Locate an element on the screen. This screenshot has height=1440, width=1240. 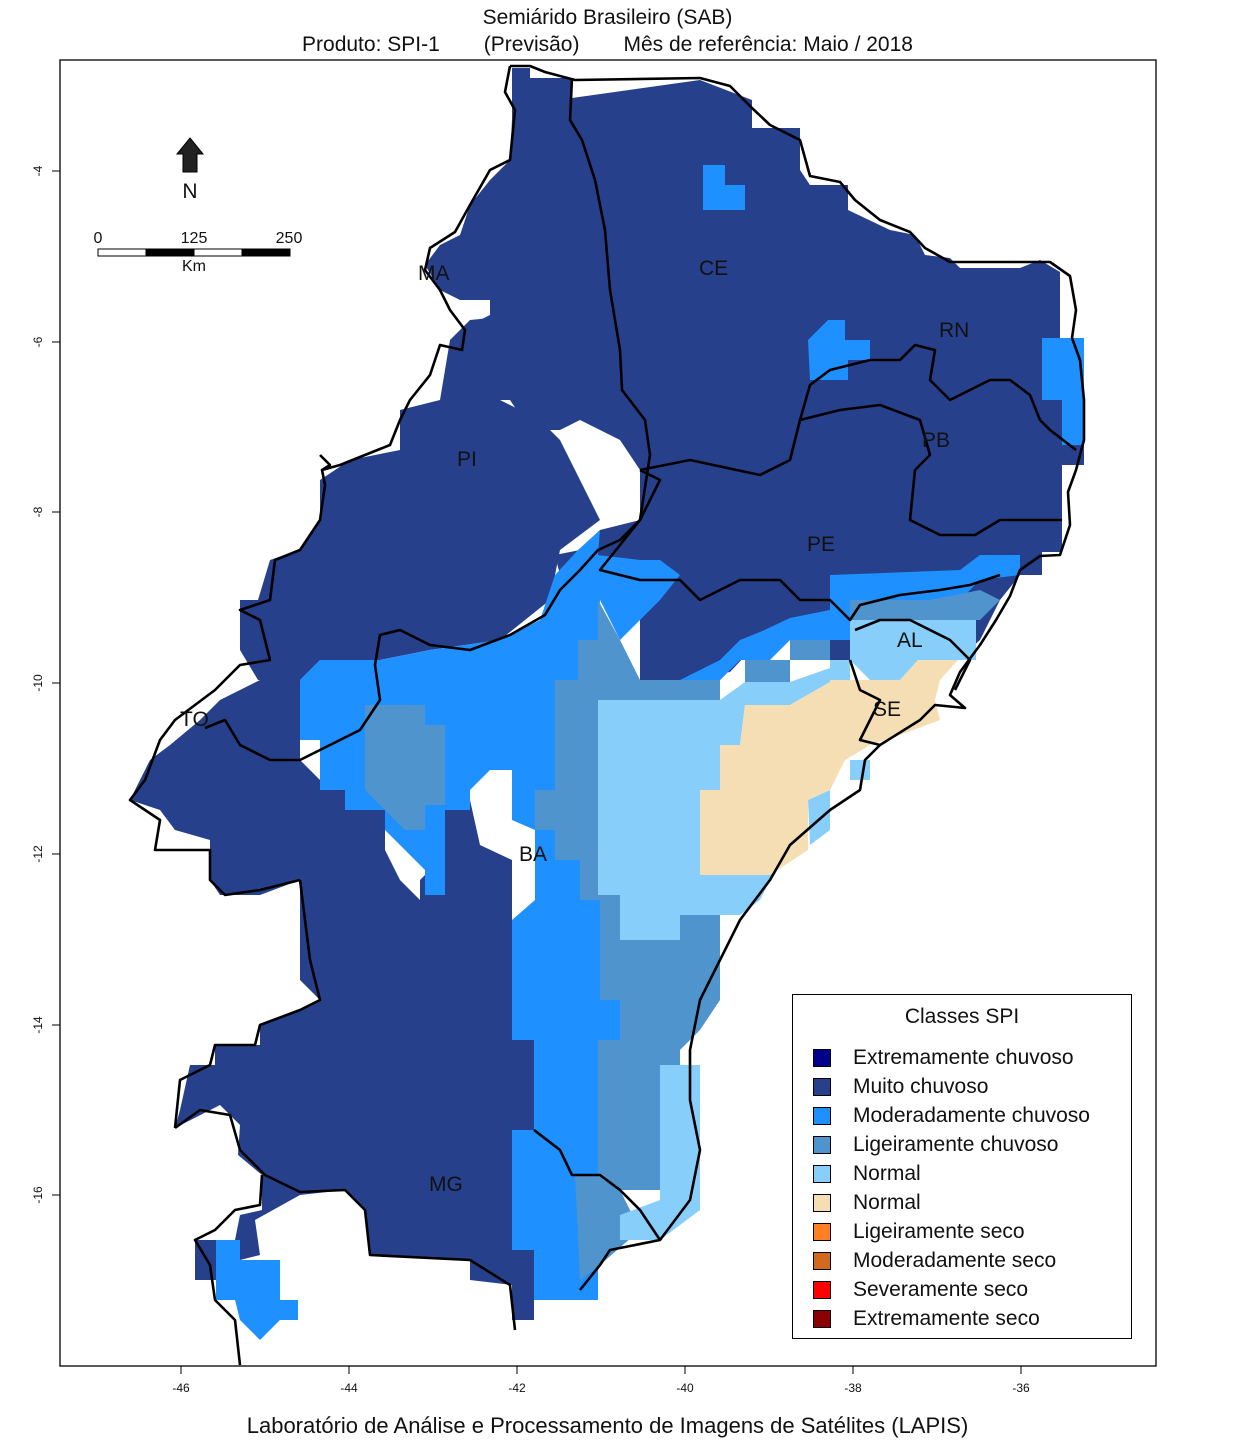
y-tick-label: -6 is located at coordinates (38, 341).